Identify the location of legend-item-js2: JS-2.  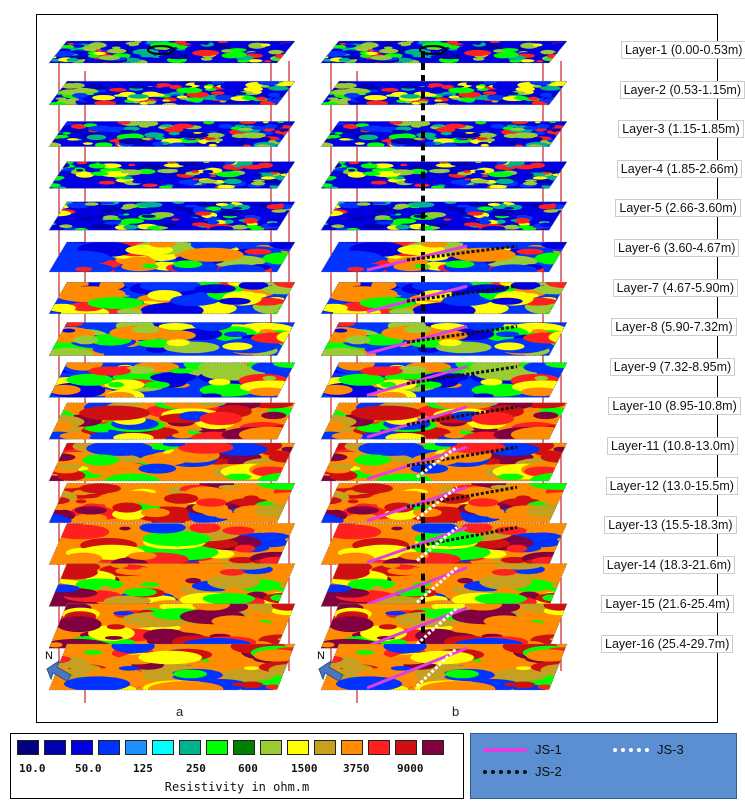
(522, 771).